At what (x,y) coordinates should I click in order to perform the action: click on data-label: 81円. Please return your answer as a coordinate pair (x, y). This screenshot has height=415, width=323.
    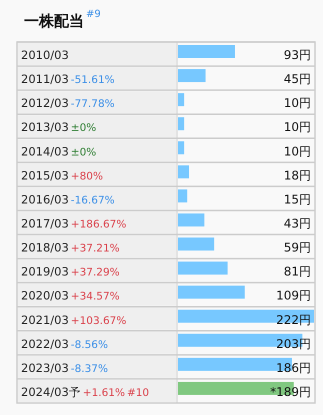
    Looking at the image, I should click on (297, 271).